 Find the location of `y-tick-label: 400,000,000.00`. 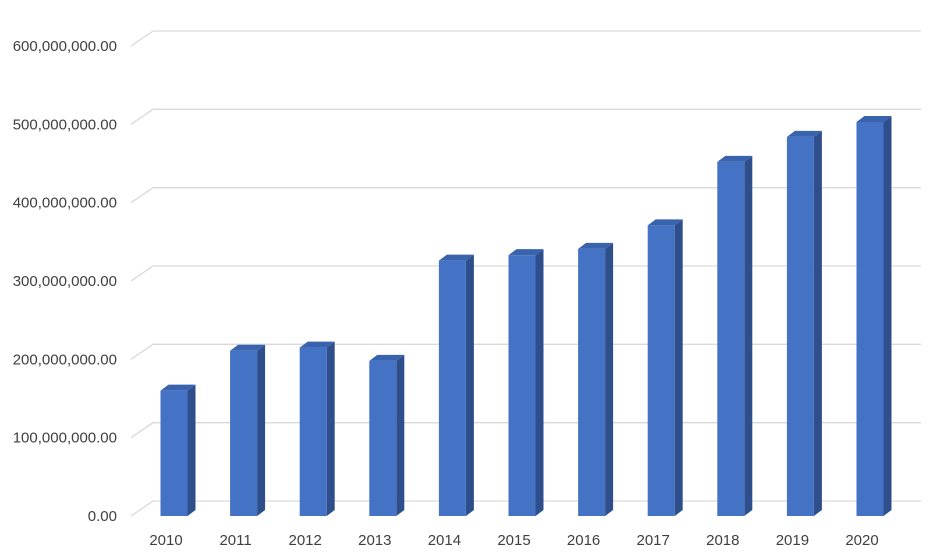

y-tick-label: 400,000,000.00 is located at coordinates (65, 203).